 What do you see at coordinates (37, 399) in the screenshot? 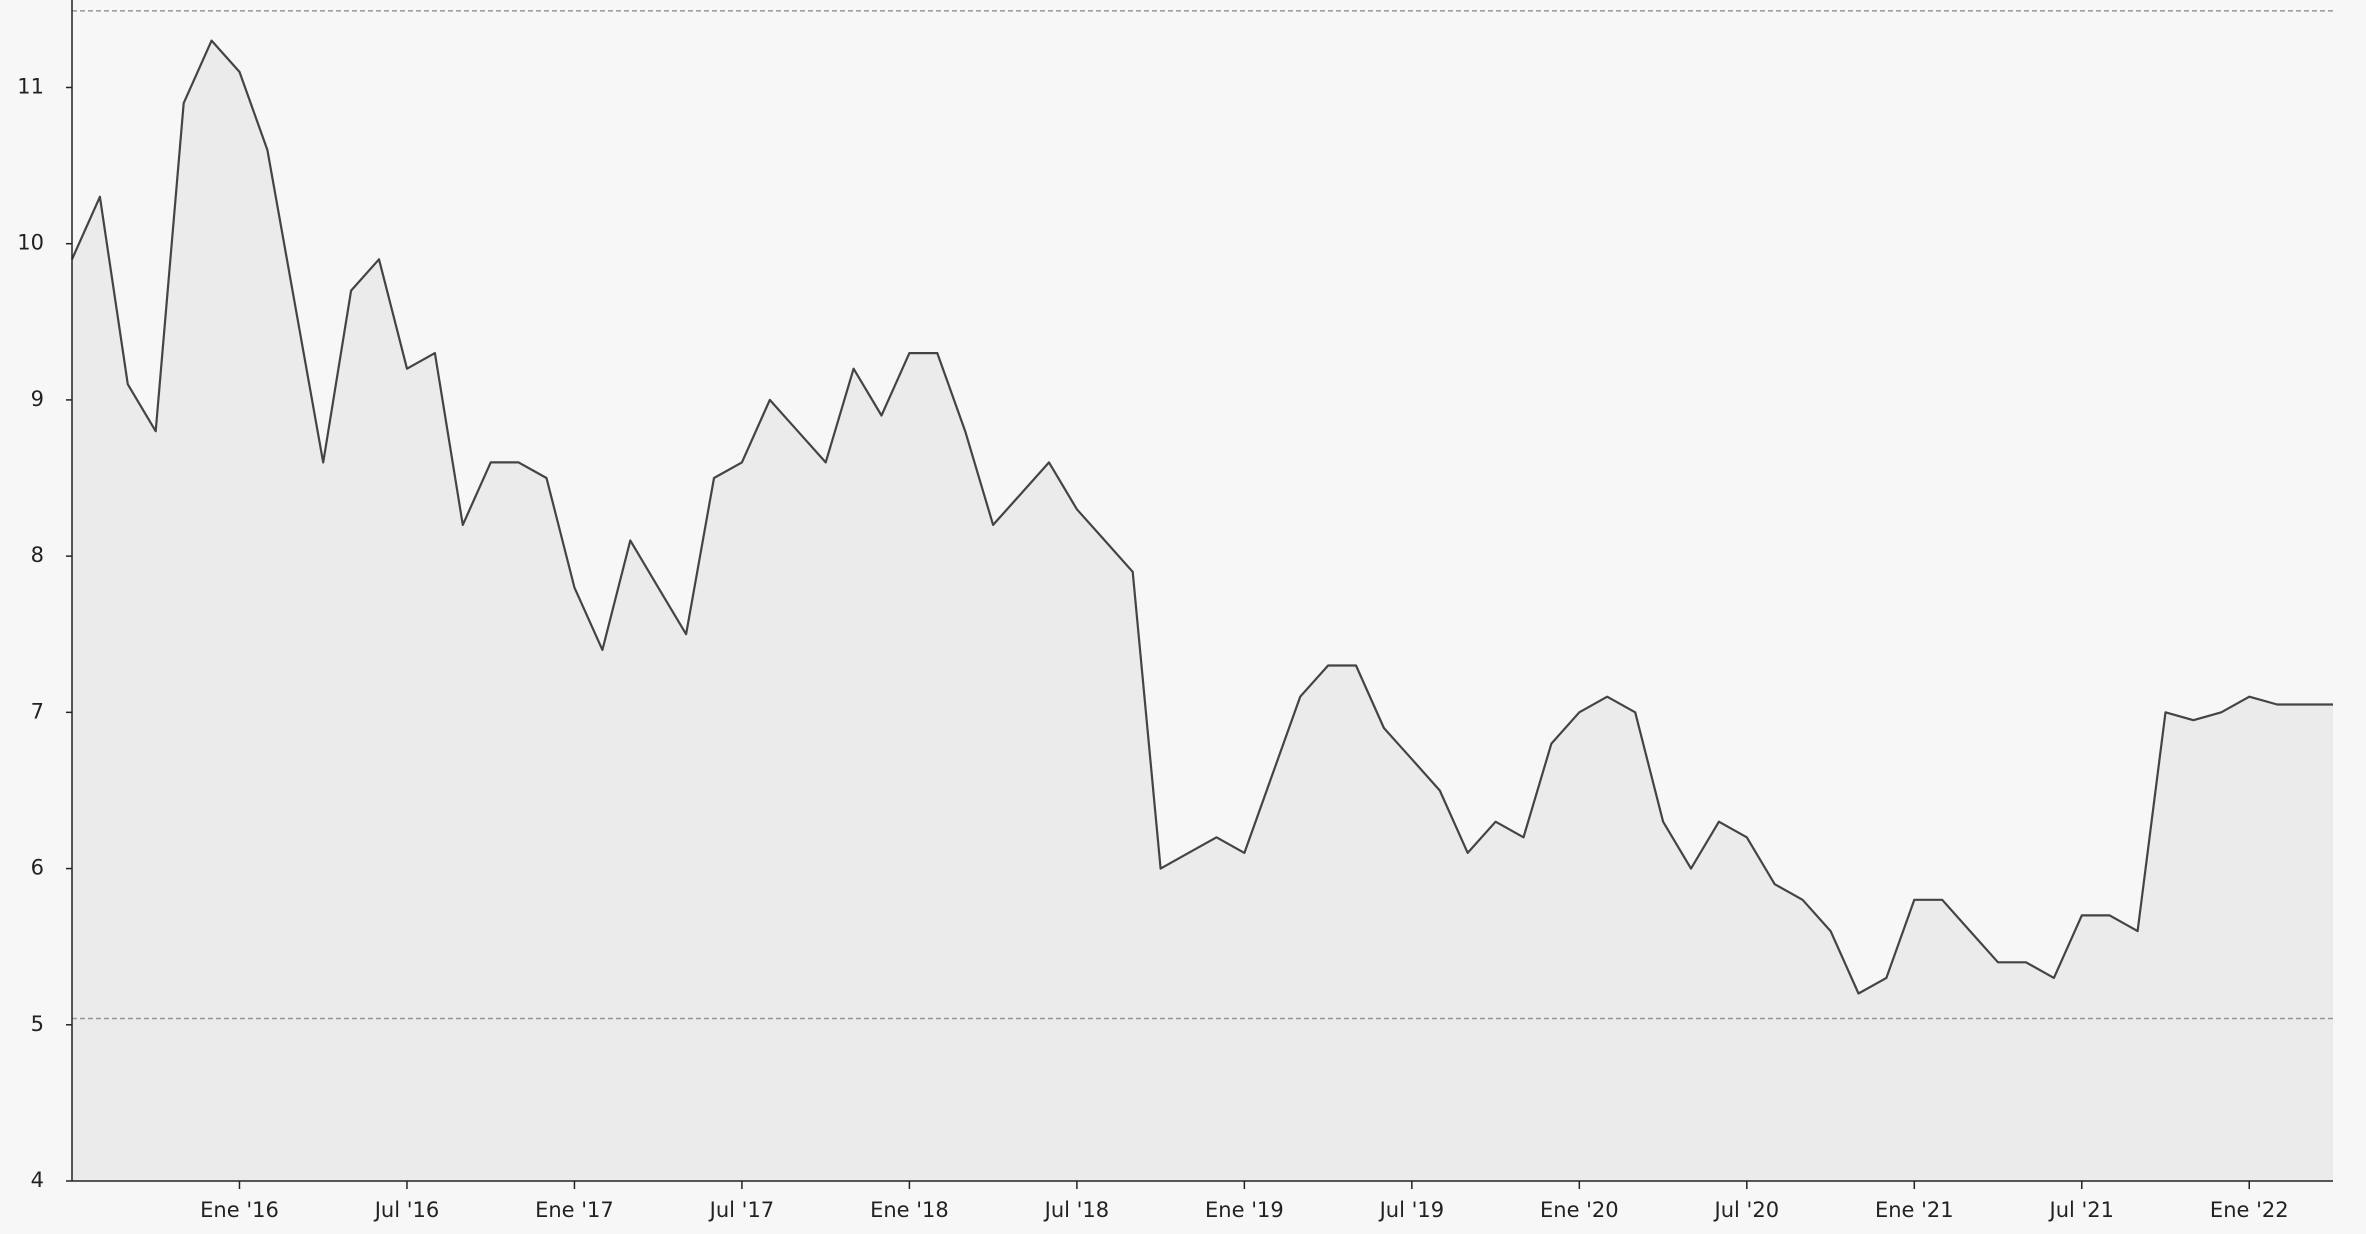
I see `y-tick-label: 9` at bounding box center [37, 399].